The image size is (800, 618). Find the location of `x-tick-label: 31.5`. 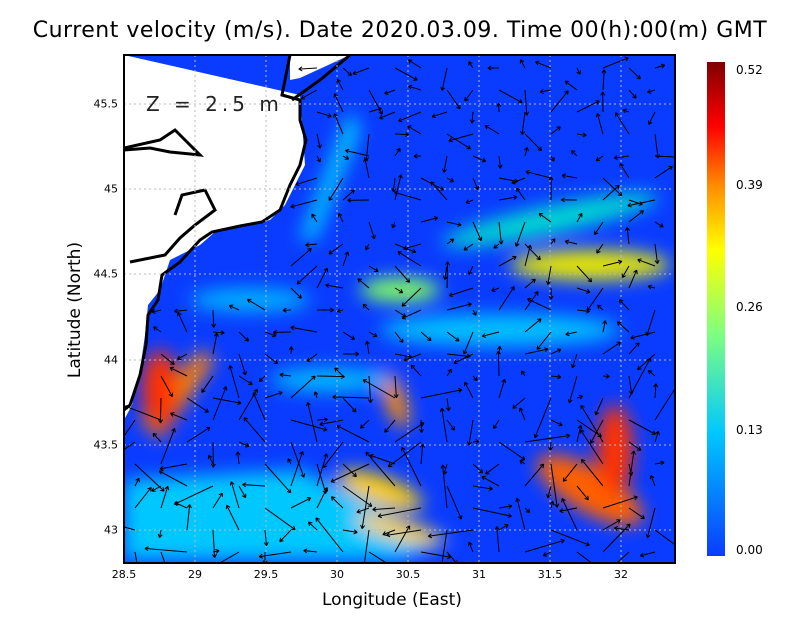

x-tick-label: 31.5 is located at coordinates (550, 574).